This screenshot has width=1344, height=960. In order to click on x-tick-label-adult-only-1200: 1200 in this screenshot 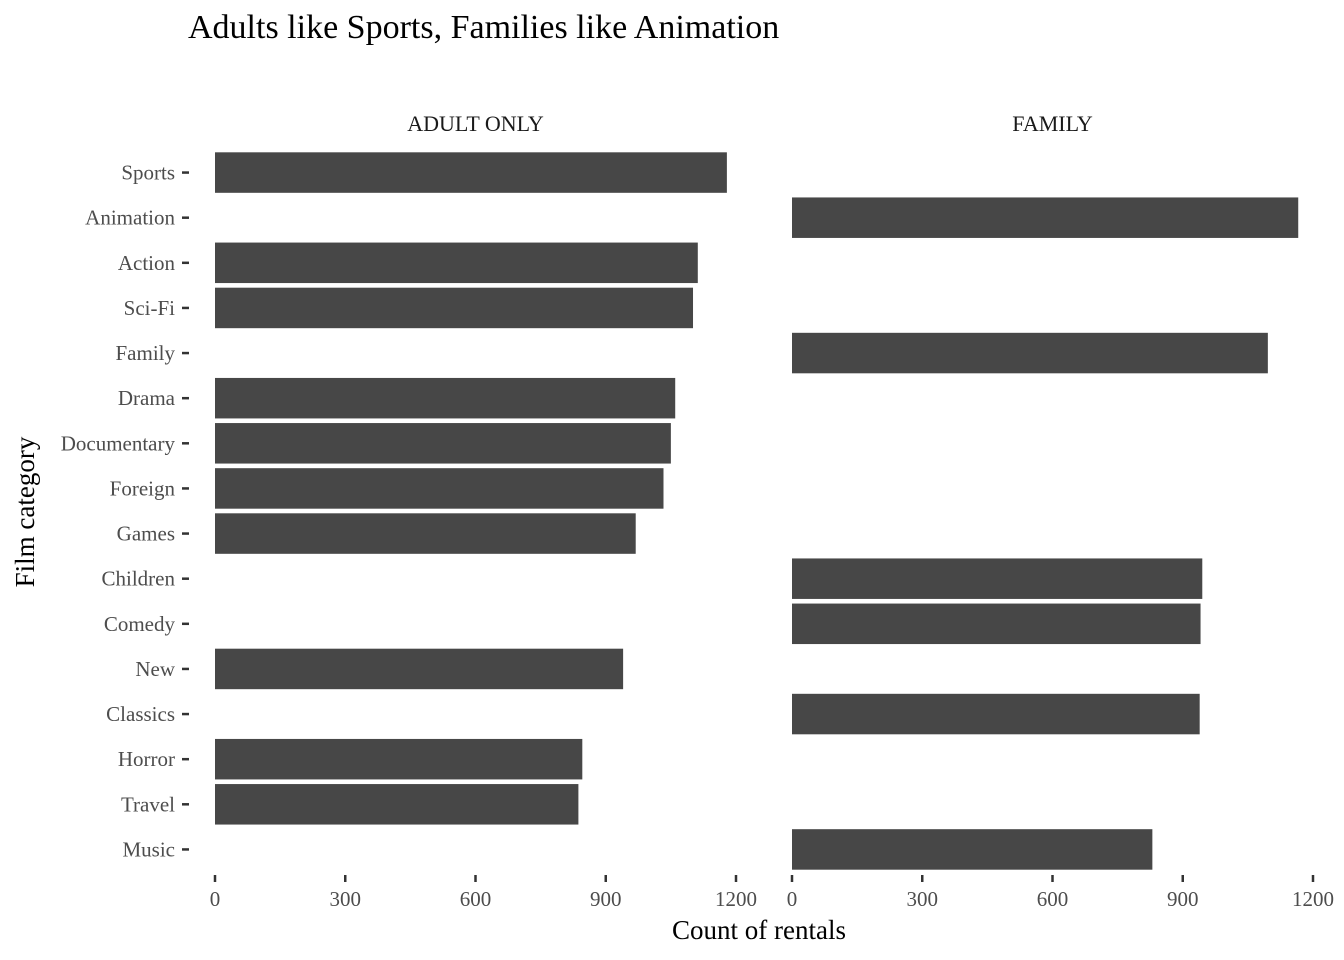, I will do `click(736, 899)`.